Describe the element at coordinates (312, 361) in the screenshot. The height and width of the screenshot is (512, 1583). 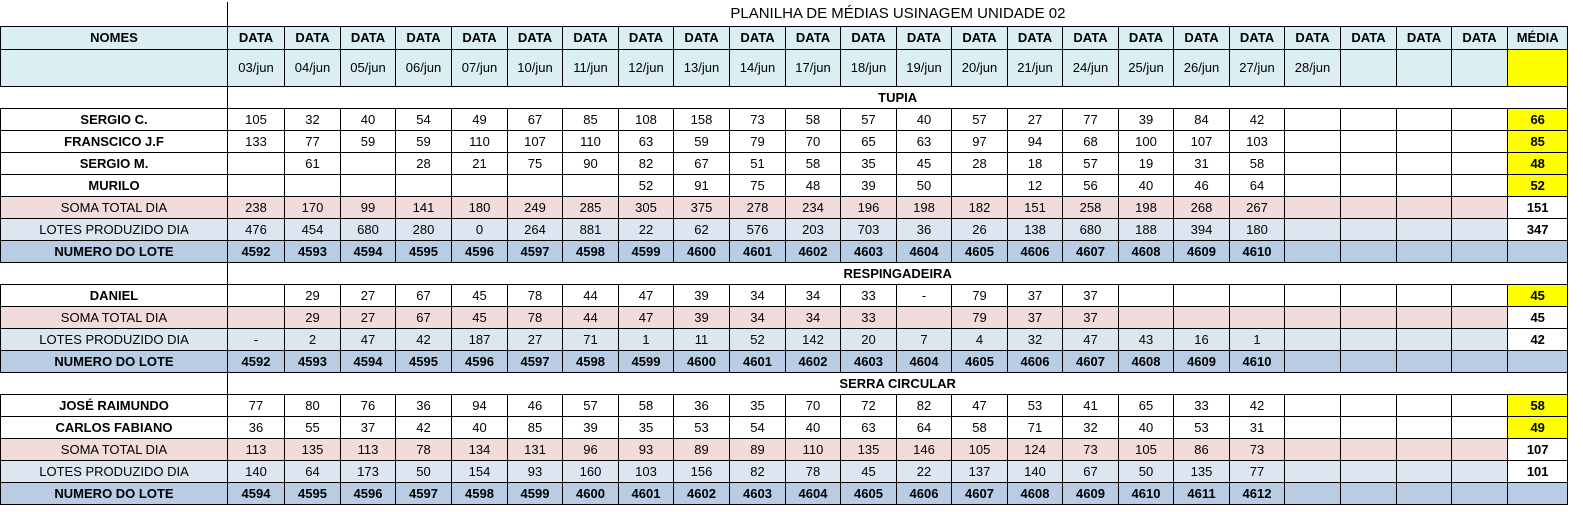
I see `value-cell: 4593` at that location.